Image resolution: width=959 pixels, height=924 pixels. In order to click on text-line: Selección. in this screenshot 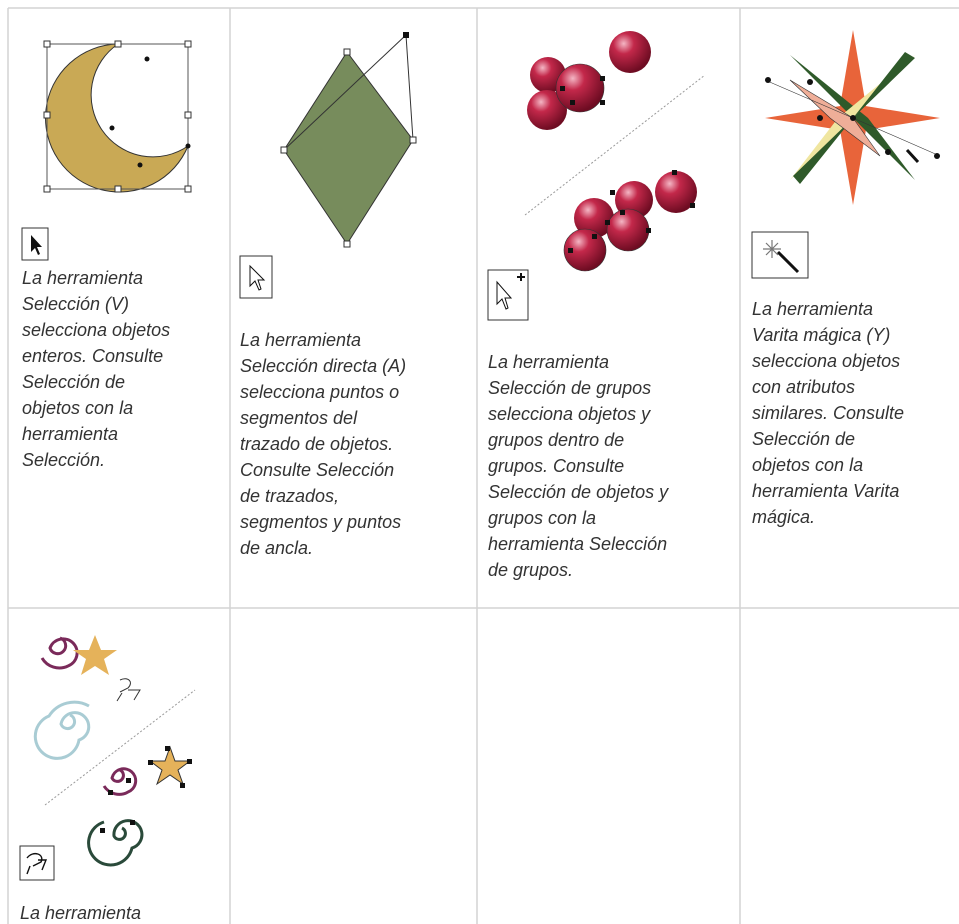, I will do `click(64, 460)`.